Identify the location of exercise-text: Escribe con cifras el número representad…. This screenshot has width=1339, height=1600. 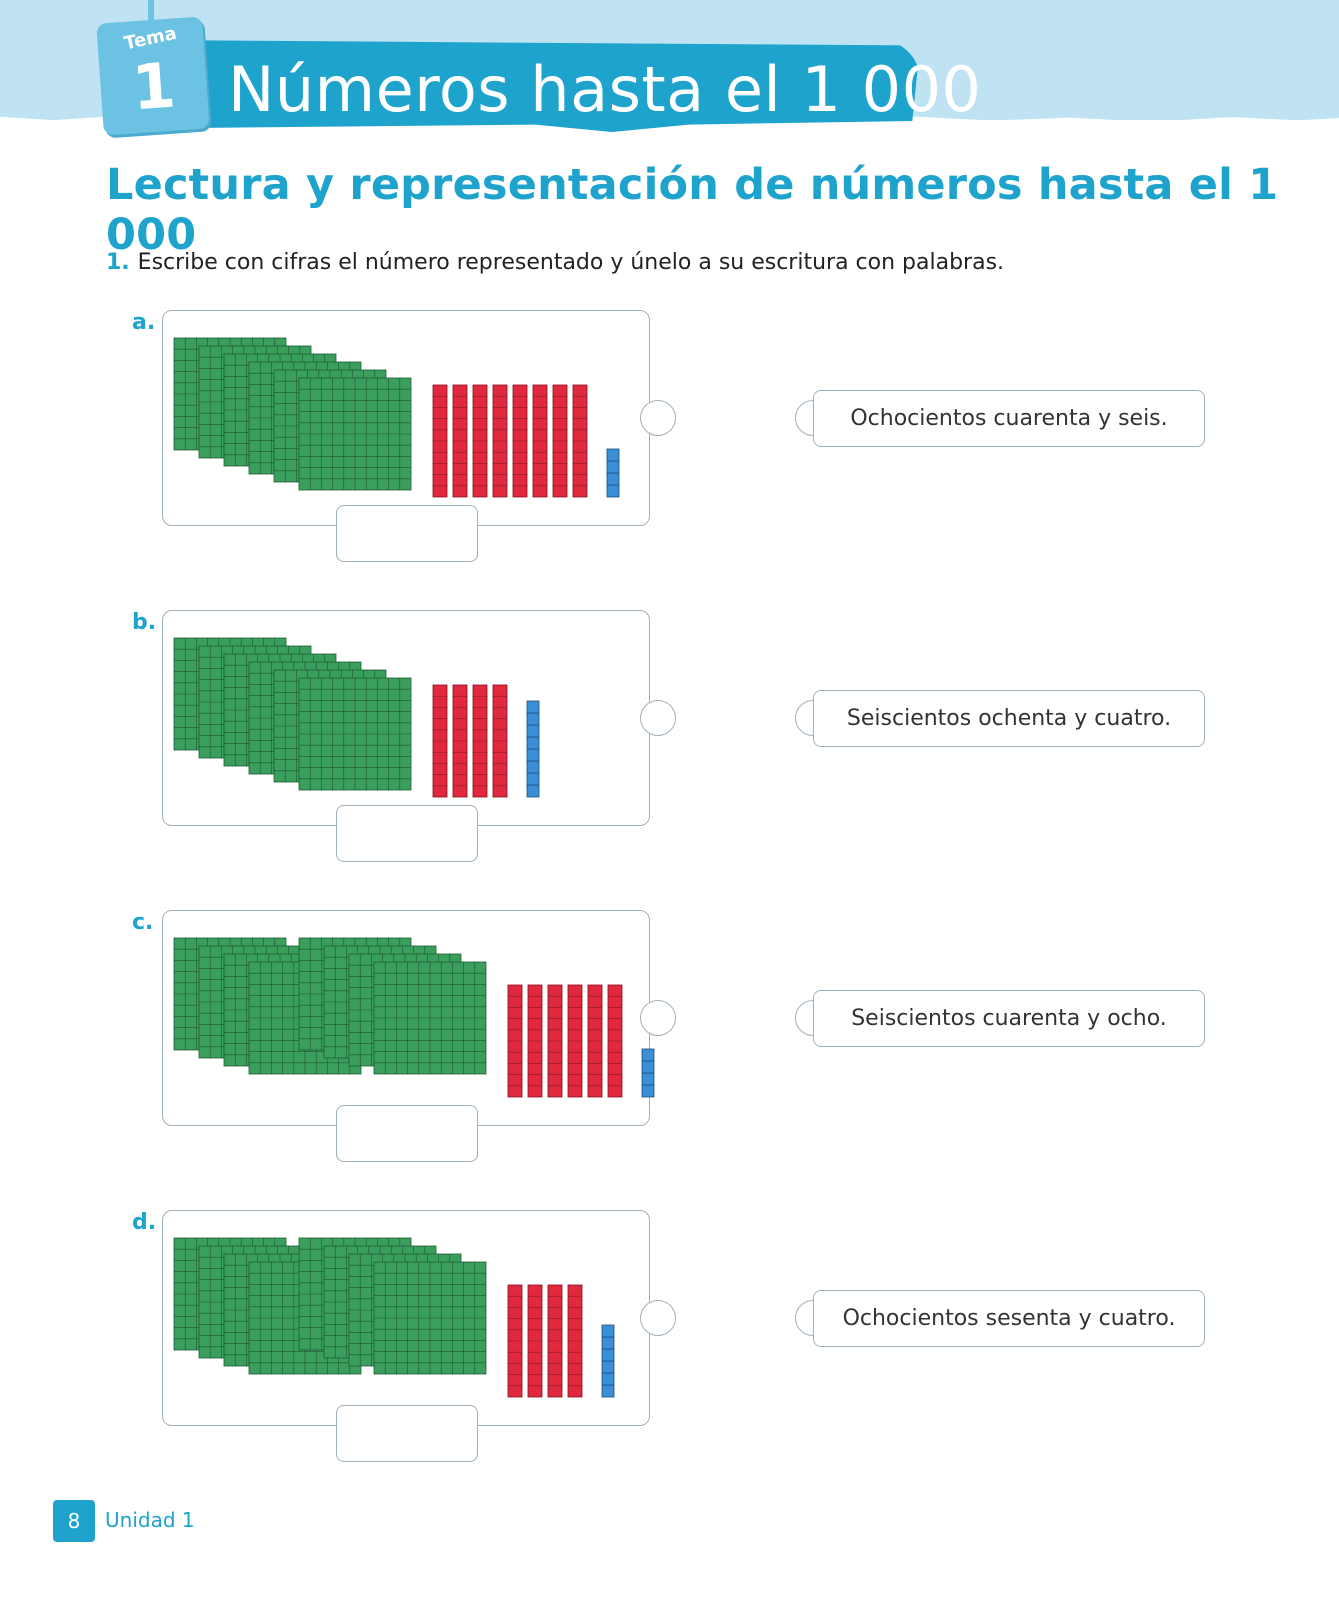
(571, 262).